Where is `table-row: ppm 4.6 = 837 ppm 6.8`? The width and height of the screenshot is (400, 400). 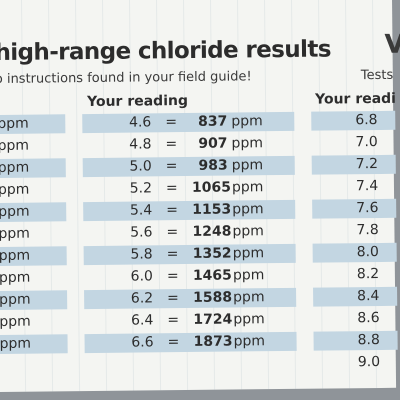
table-row: ppm 4.6 = 837 ppm 6.8 is located at coordinates (198, 122).